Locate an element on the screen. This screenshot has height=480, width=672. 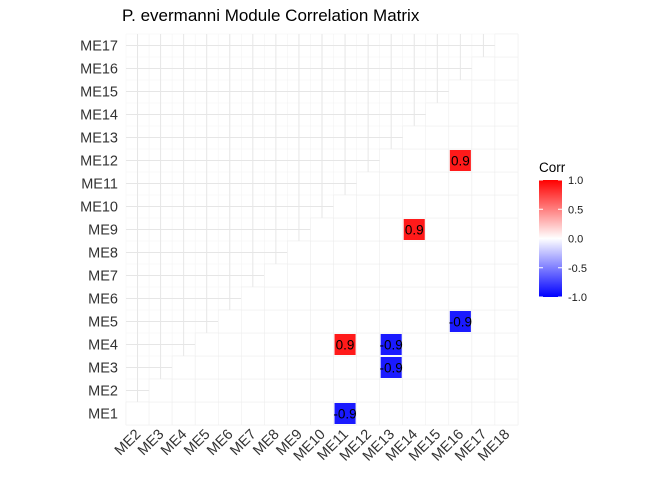
legend-tick-label: 0.0 is located at coordinates (575, 240).